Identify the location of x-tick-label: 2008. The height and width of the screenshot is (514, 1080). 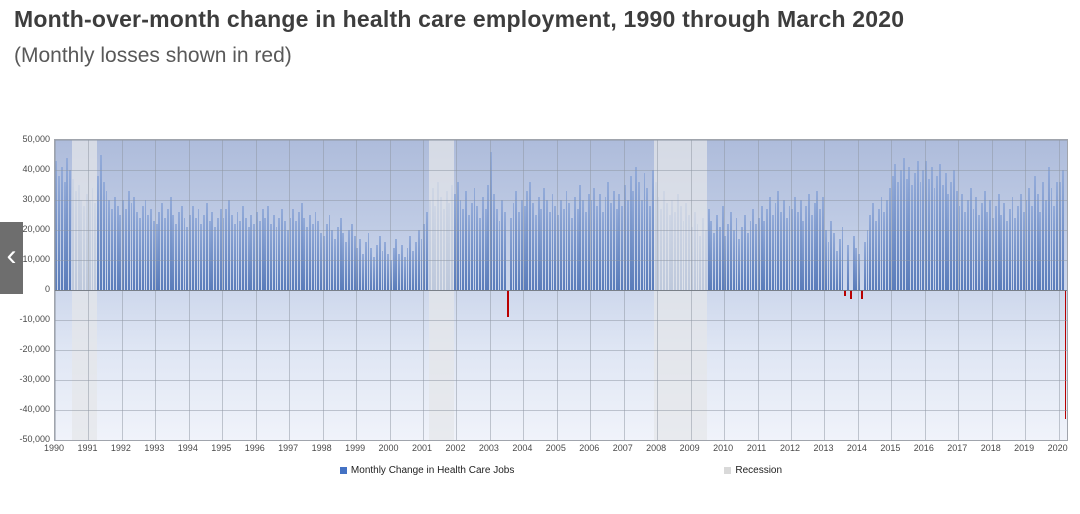
(656, 448).